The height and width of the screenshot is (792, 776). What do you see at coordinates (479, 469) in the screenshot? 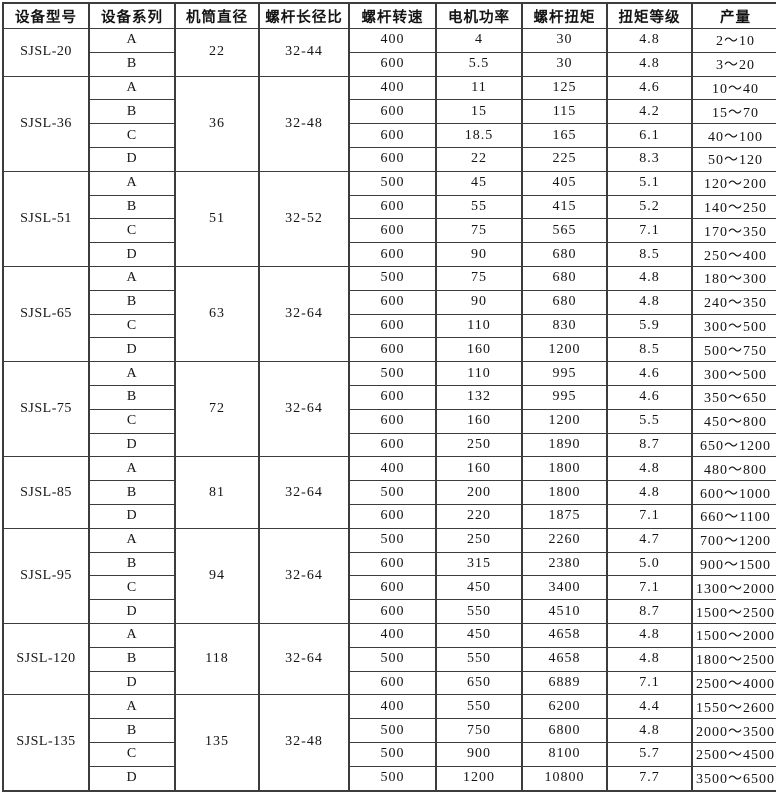
I see `power-cell: 160` at bounding box center [479, 469].